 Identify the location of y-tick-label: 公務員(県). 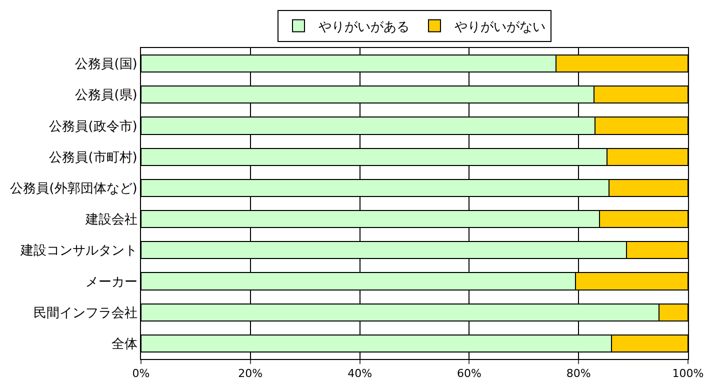
(106, 96).